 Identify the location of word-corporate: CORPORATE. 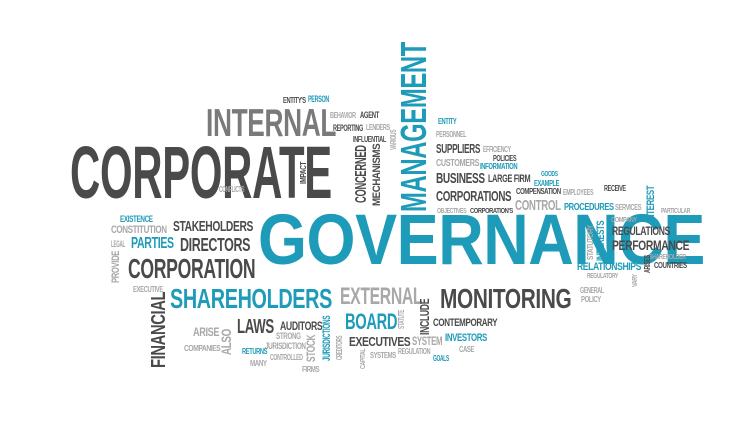
(201, 172).